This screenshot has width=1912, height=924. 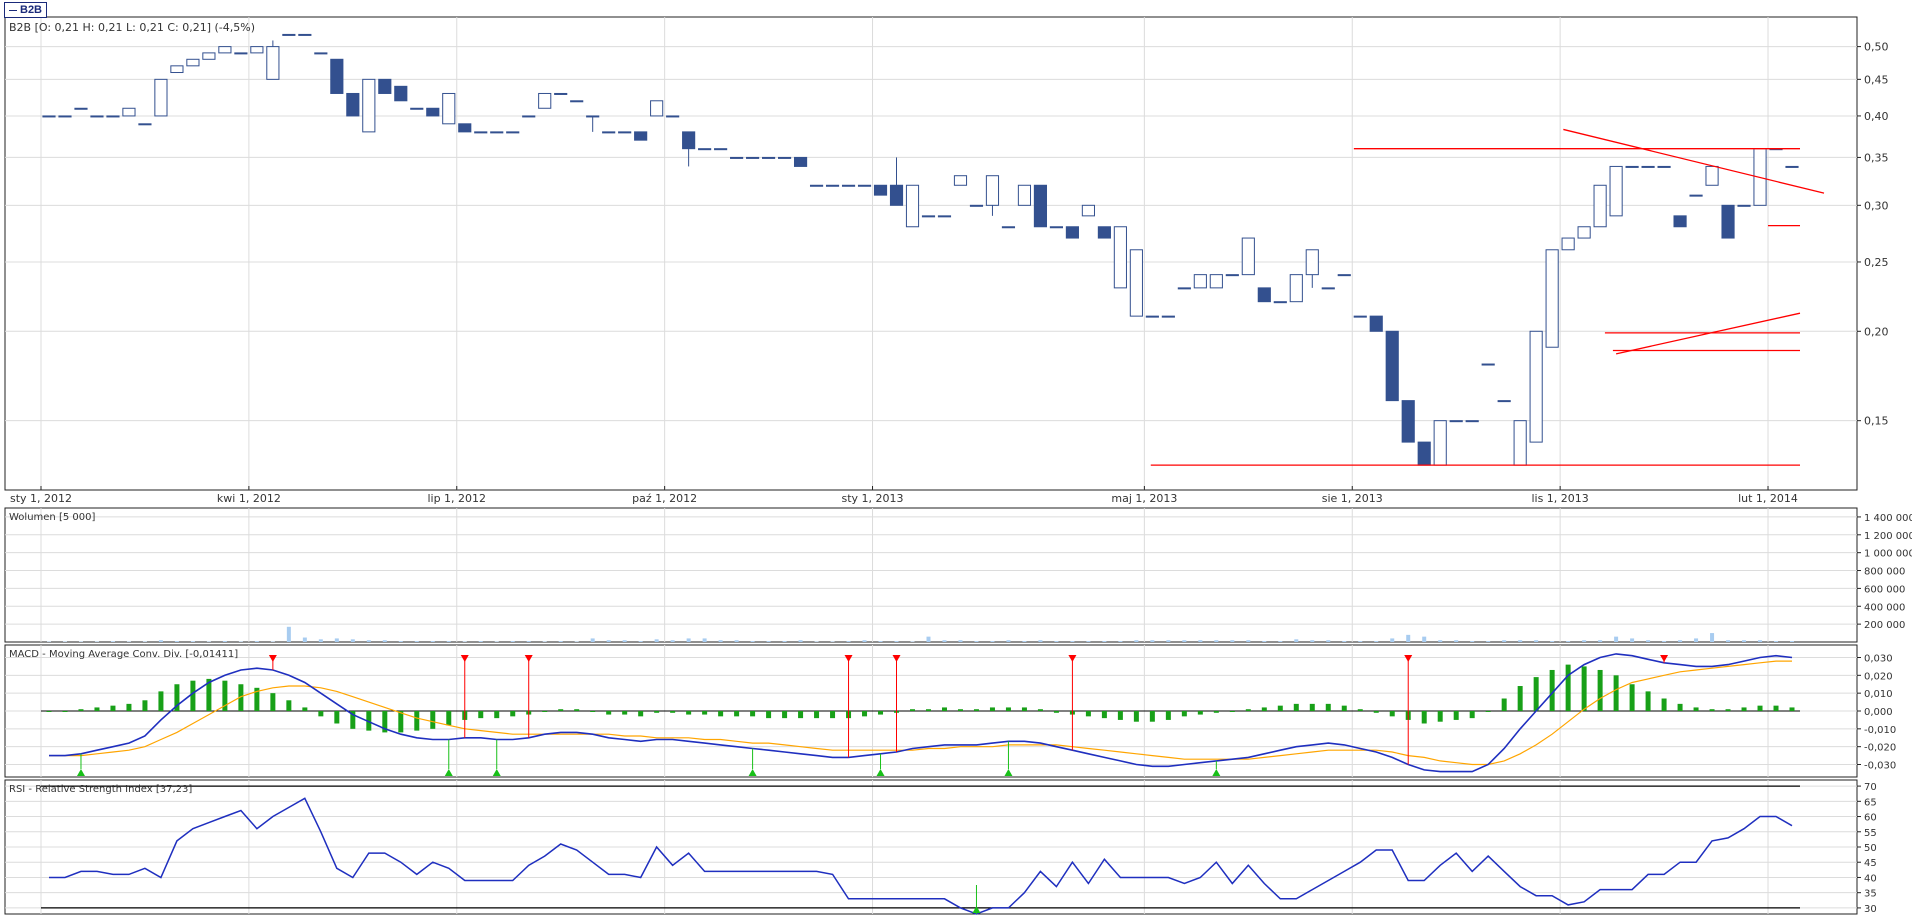 I want to click on symbol-tab: B2B, so click(x=25, y=10).